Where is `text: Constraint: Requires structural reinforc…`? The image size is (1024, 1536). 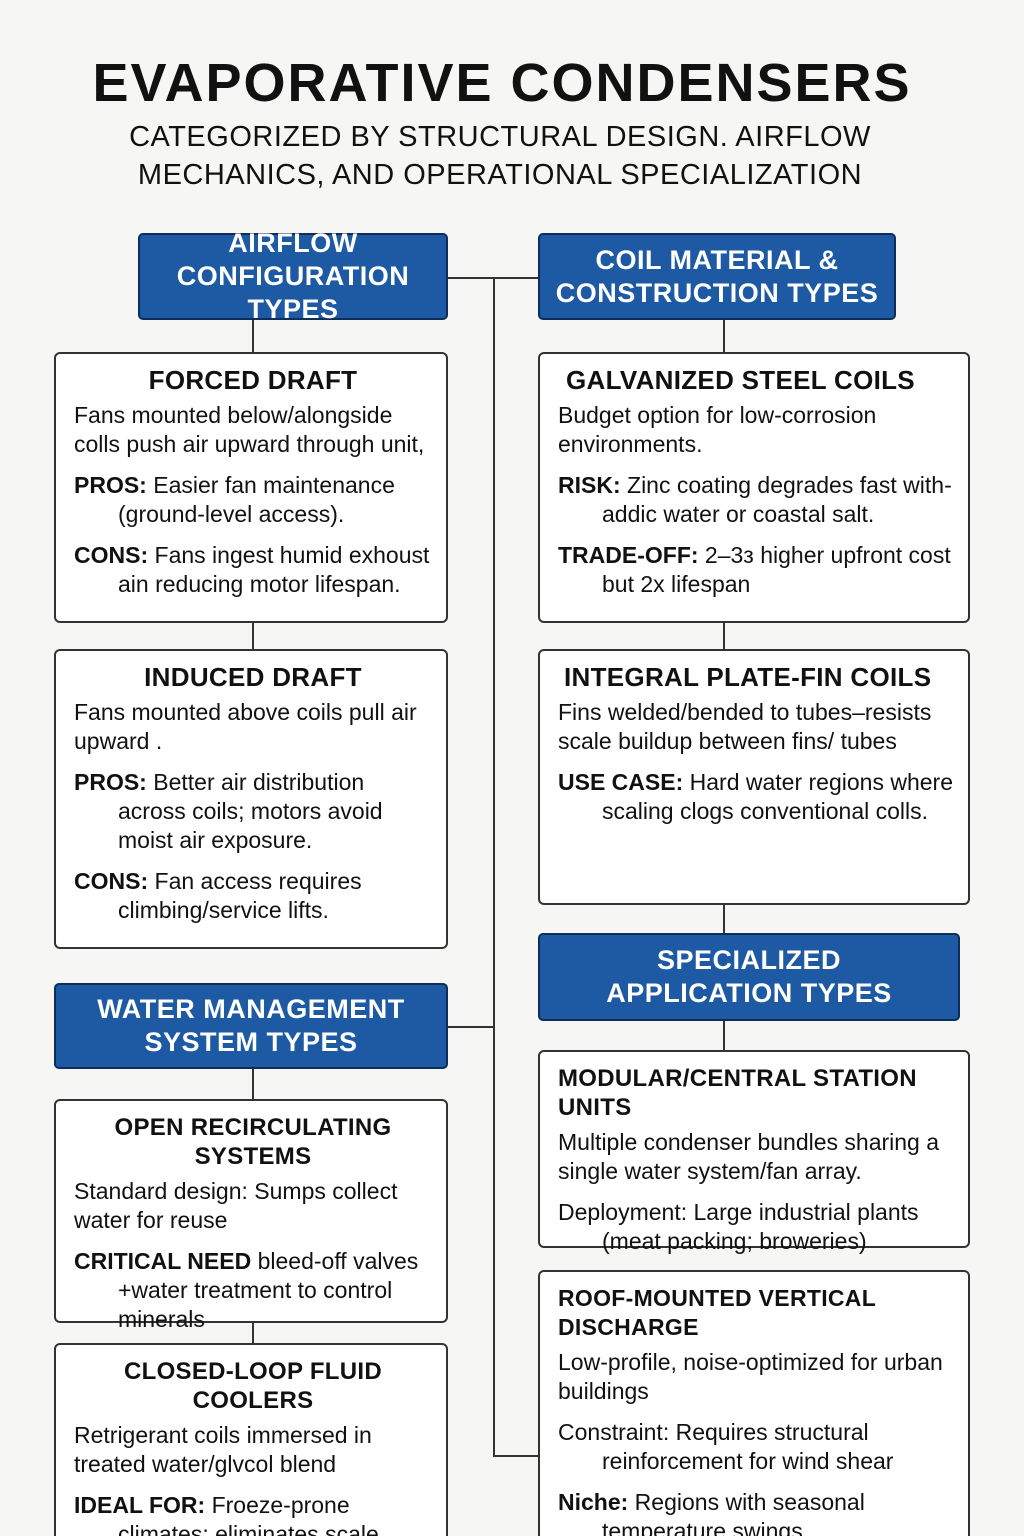
text: Constraint: Requires structural reinforc… is located at coordinates (726, 1446).